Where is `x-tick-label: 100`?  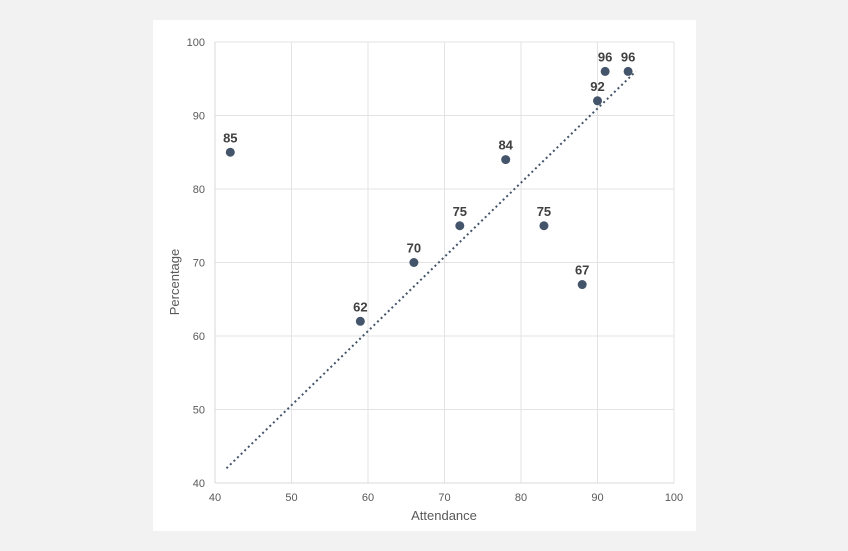 x-tick-label: 100 is located at coordinates (674, 498).